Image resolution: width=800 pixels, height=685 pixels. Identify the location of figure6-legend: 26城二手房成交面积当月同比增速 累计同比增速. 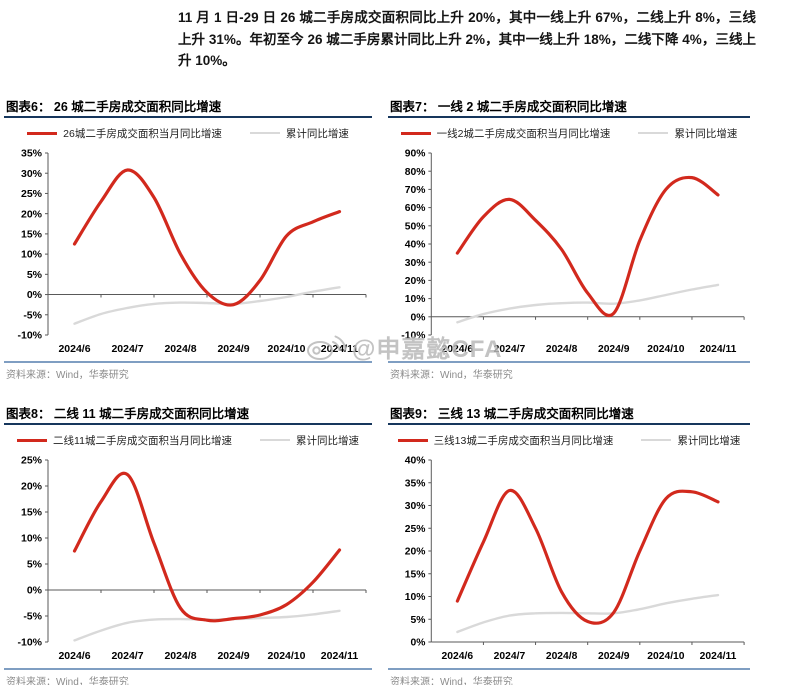
(188, 133).